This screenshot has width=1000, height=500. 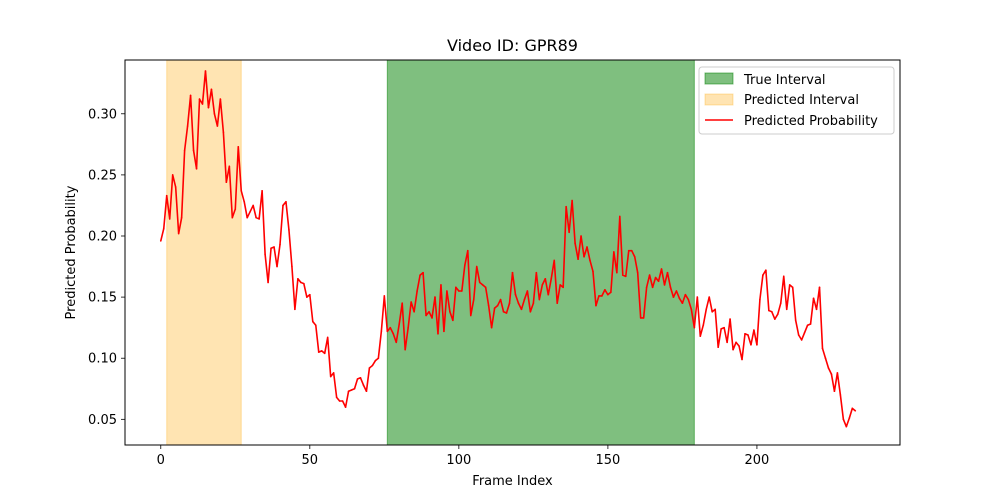 I want to click on x-tick-label: 50, so click(x=310, y=460).